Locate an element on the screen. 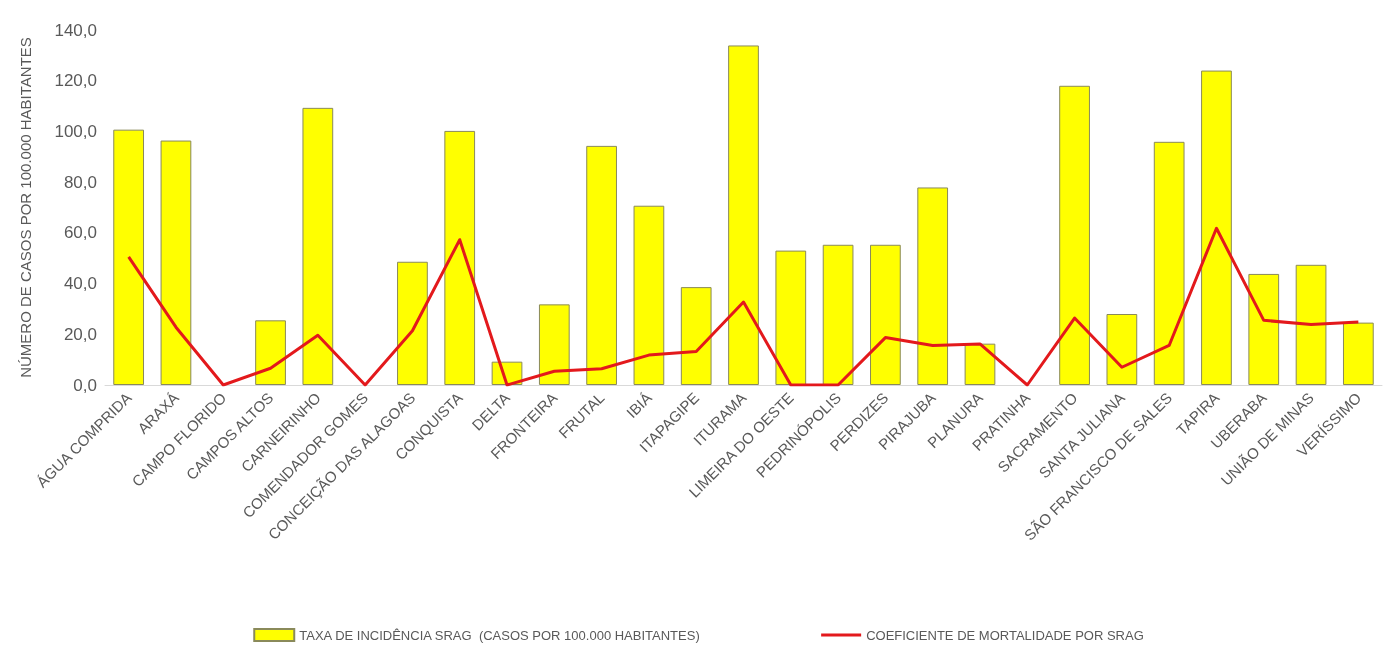 Image resolution: width=1397 pixels, height=657 pixels. y-tick-label: 140,0 is located at coordinates (75, 30).